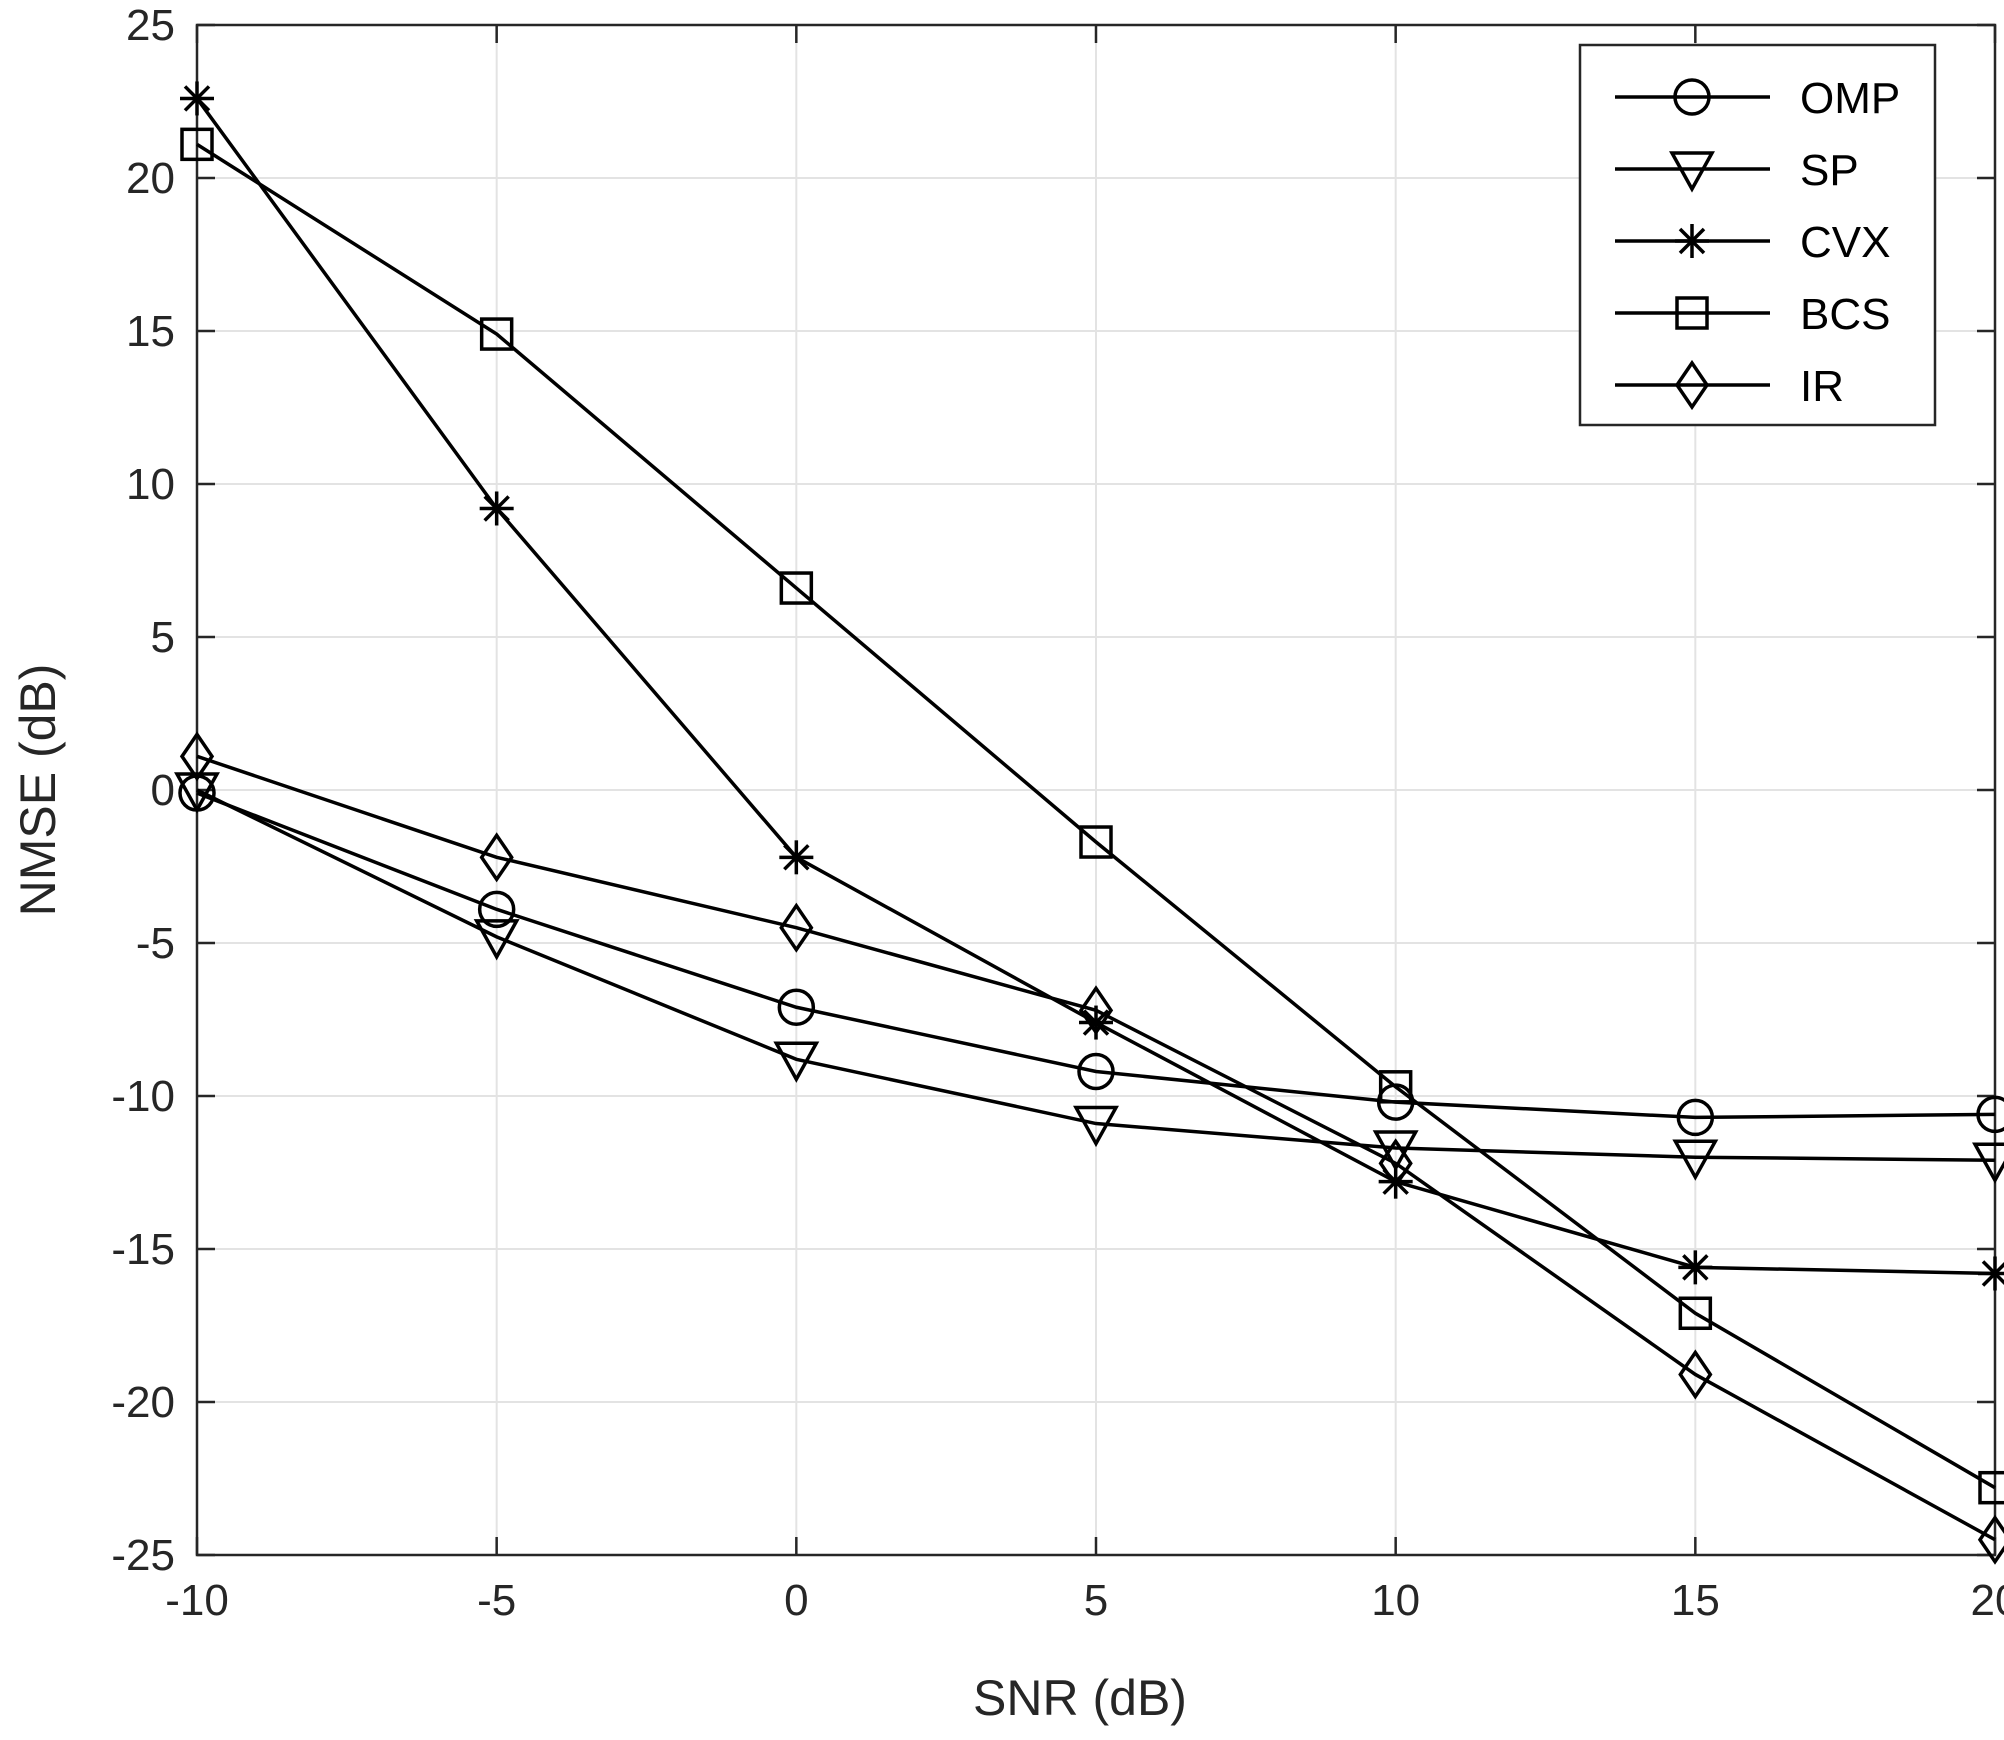  What do you see at coordinates (1096, 1600) in the screenshot?
I see `x-tick-label: 5` at bounding box center [1096, 1600].